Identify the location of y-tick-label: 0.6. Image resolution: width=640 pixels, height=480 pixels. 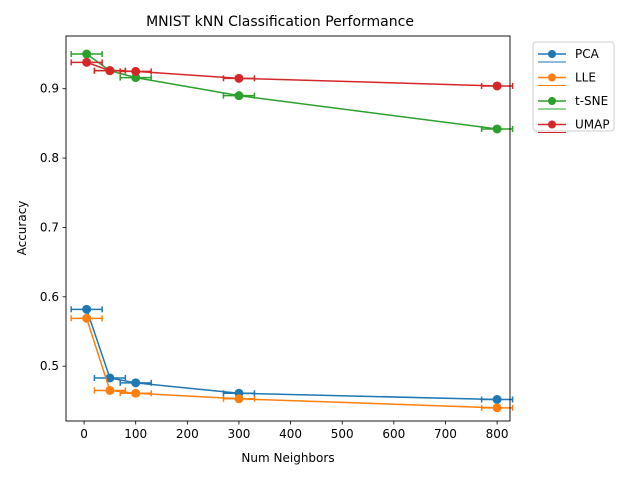
(49, 297).